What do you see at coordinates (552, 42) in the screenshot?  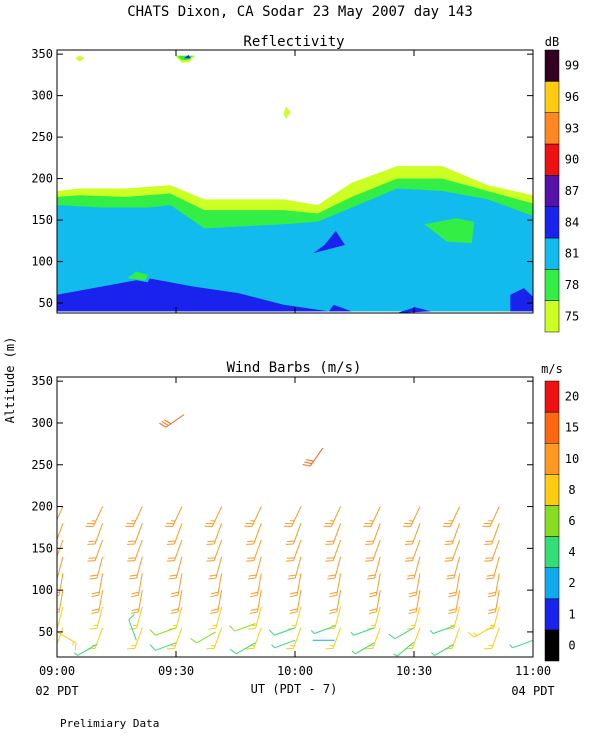 I see `reflectivity-colorbar-unit: dB` at bounding box center [552, 42].